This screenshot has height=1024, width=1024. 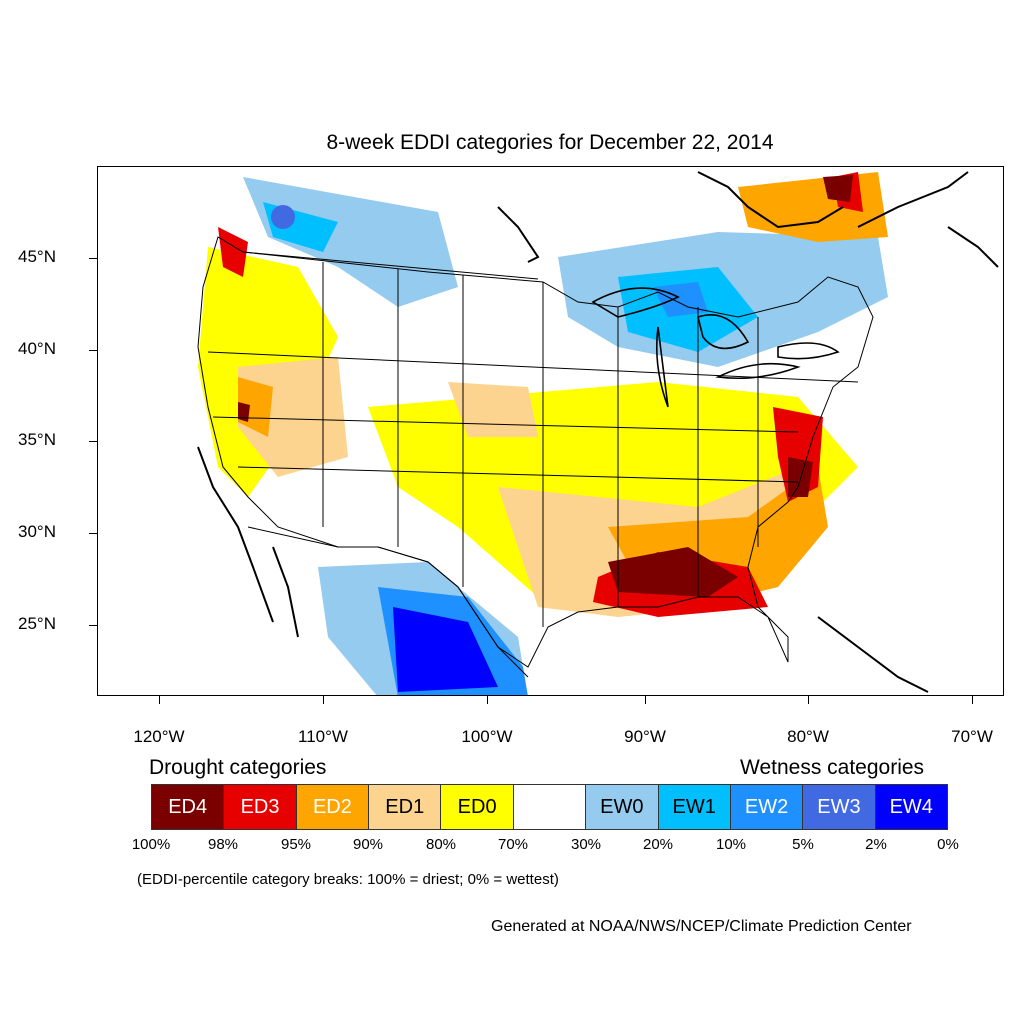 I want to click on great-lakes, so click(x=715, y=347).